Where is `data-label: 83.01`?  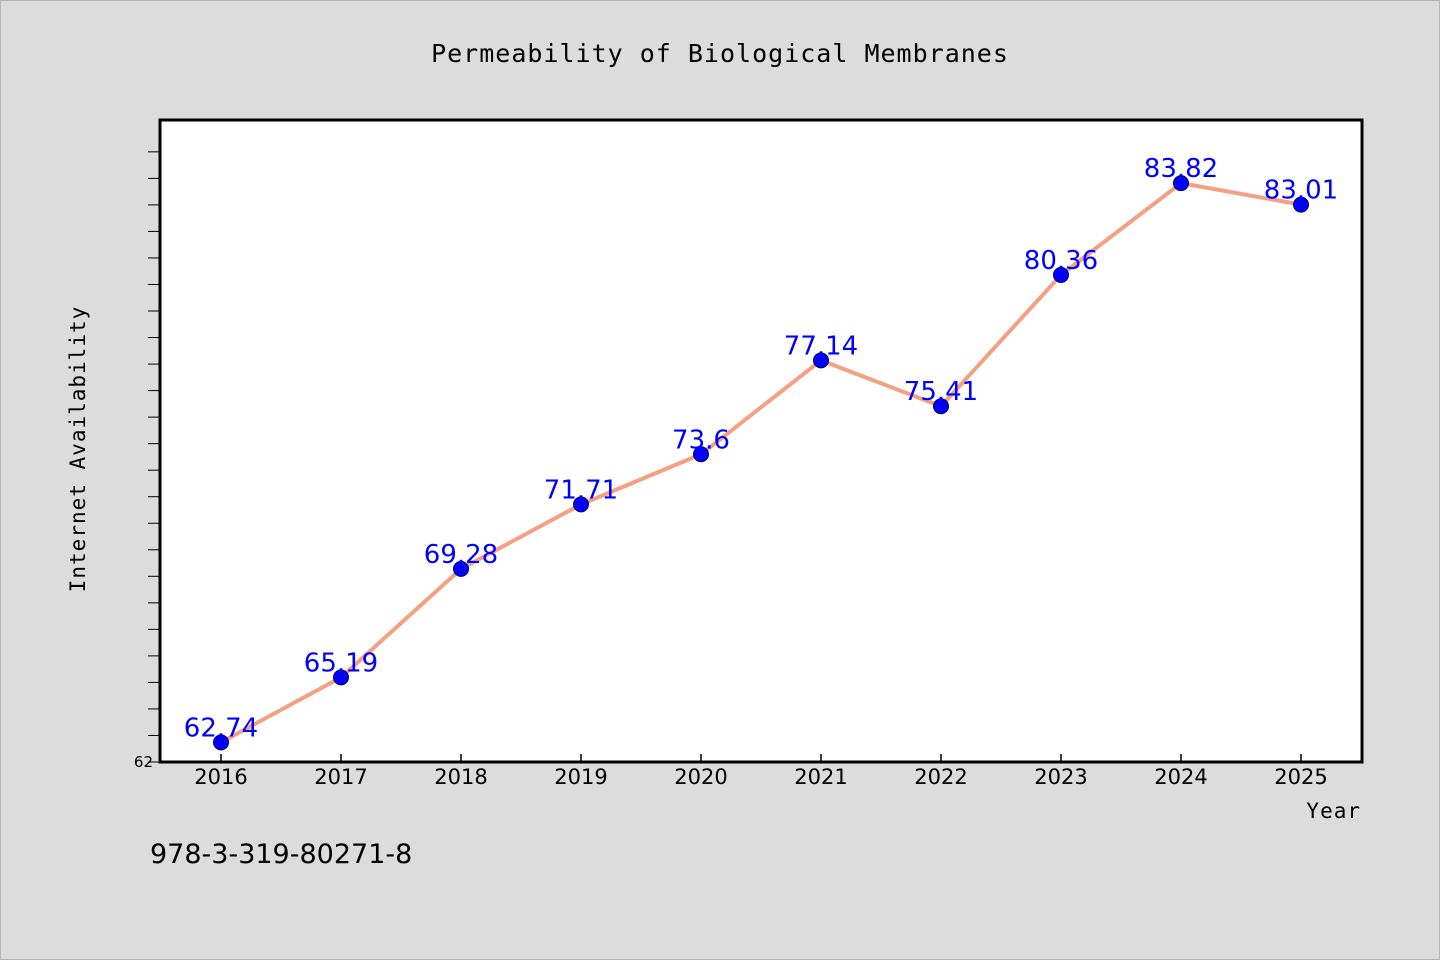
data-label: 83.01 is located at coordinates (1301, 191).